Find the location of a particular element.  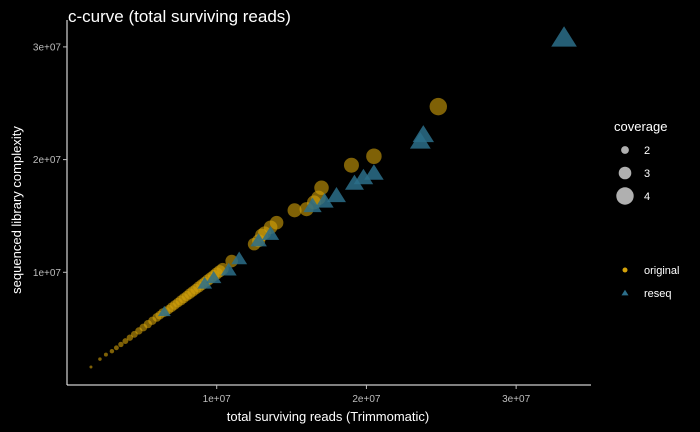

chart-title: c-curve (total surviving reads) is located at coordinates (179, 16).